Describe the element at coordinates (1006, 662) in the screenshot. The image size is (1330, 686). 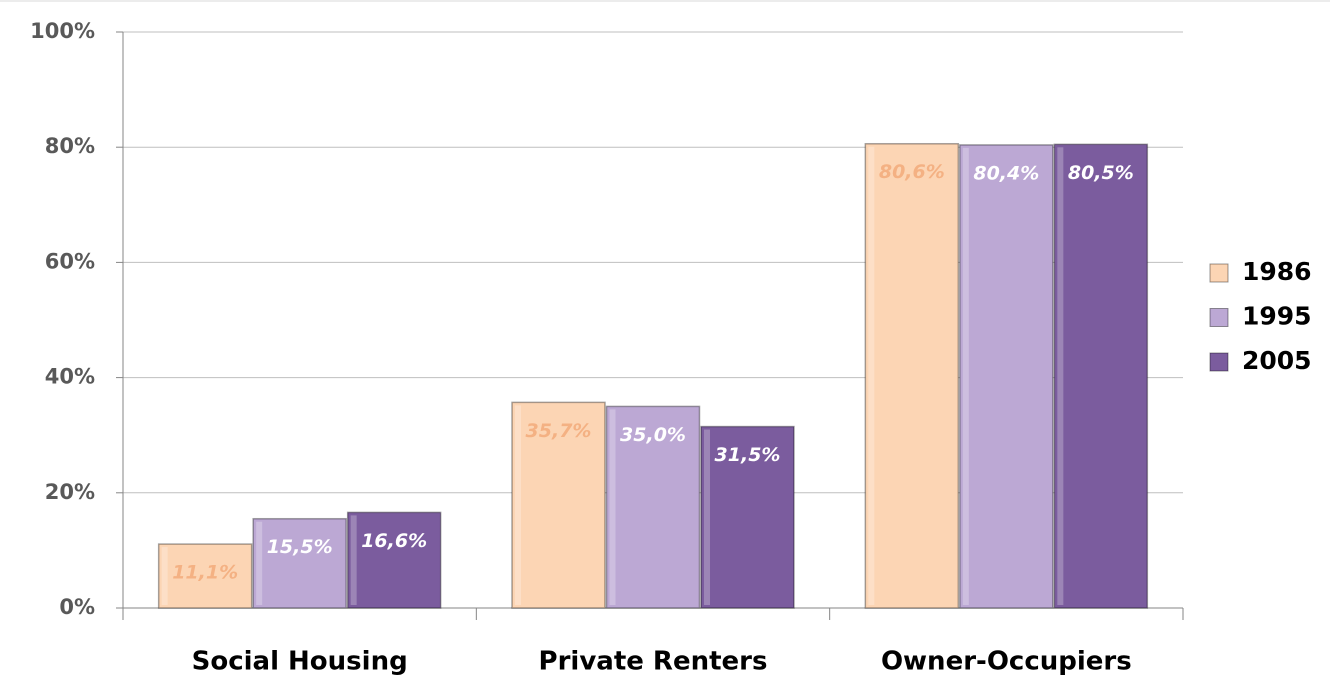
I see `x-tick-label: Owner-Occupiers` at that location.